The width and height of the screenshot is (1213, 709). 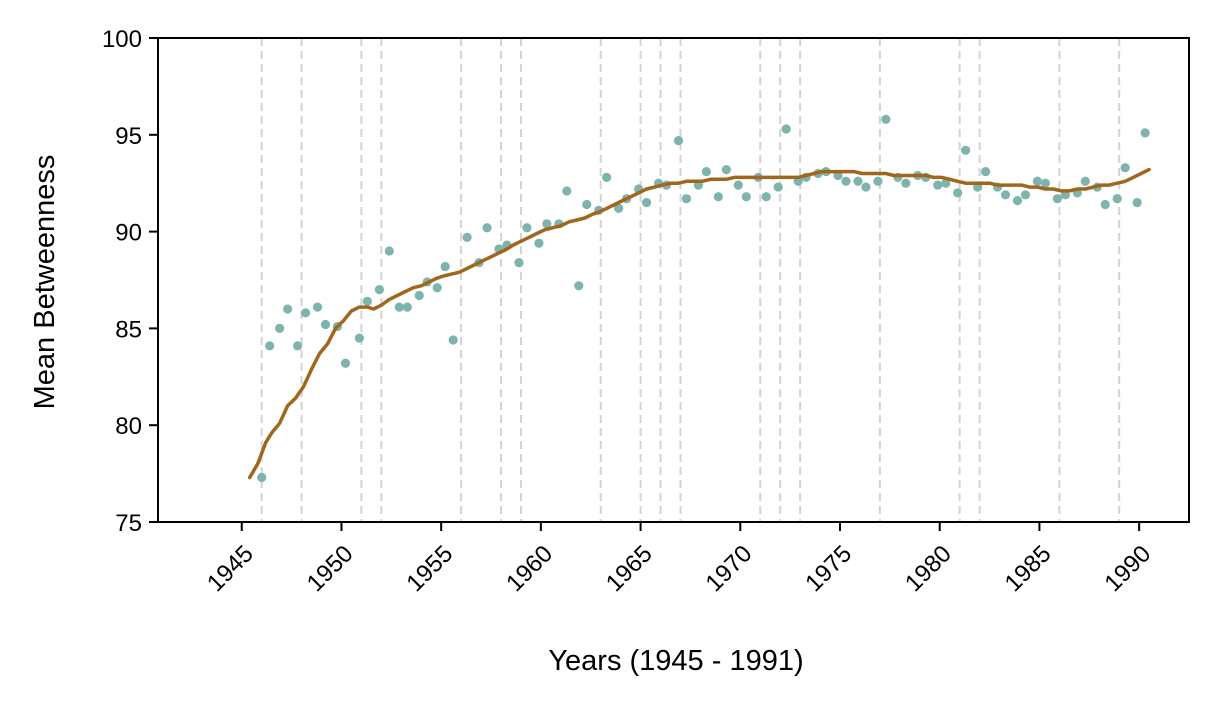 What do you see at coordinates (230, 568) in the screenshot?
I see `x-tick-label-1945: 1945` at bounding box center [230, 568].